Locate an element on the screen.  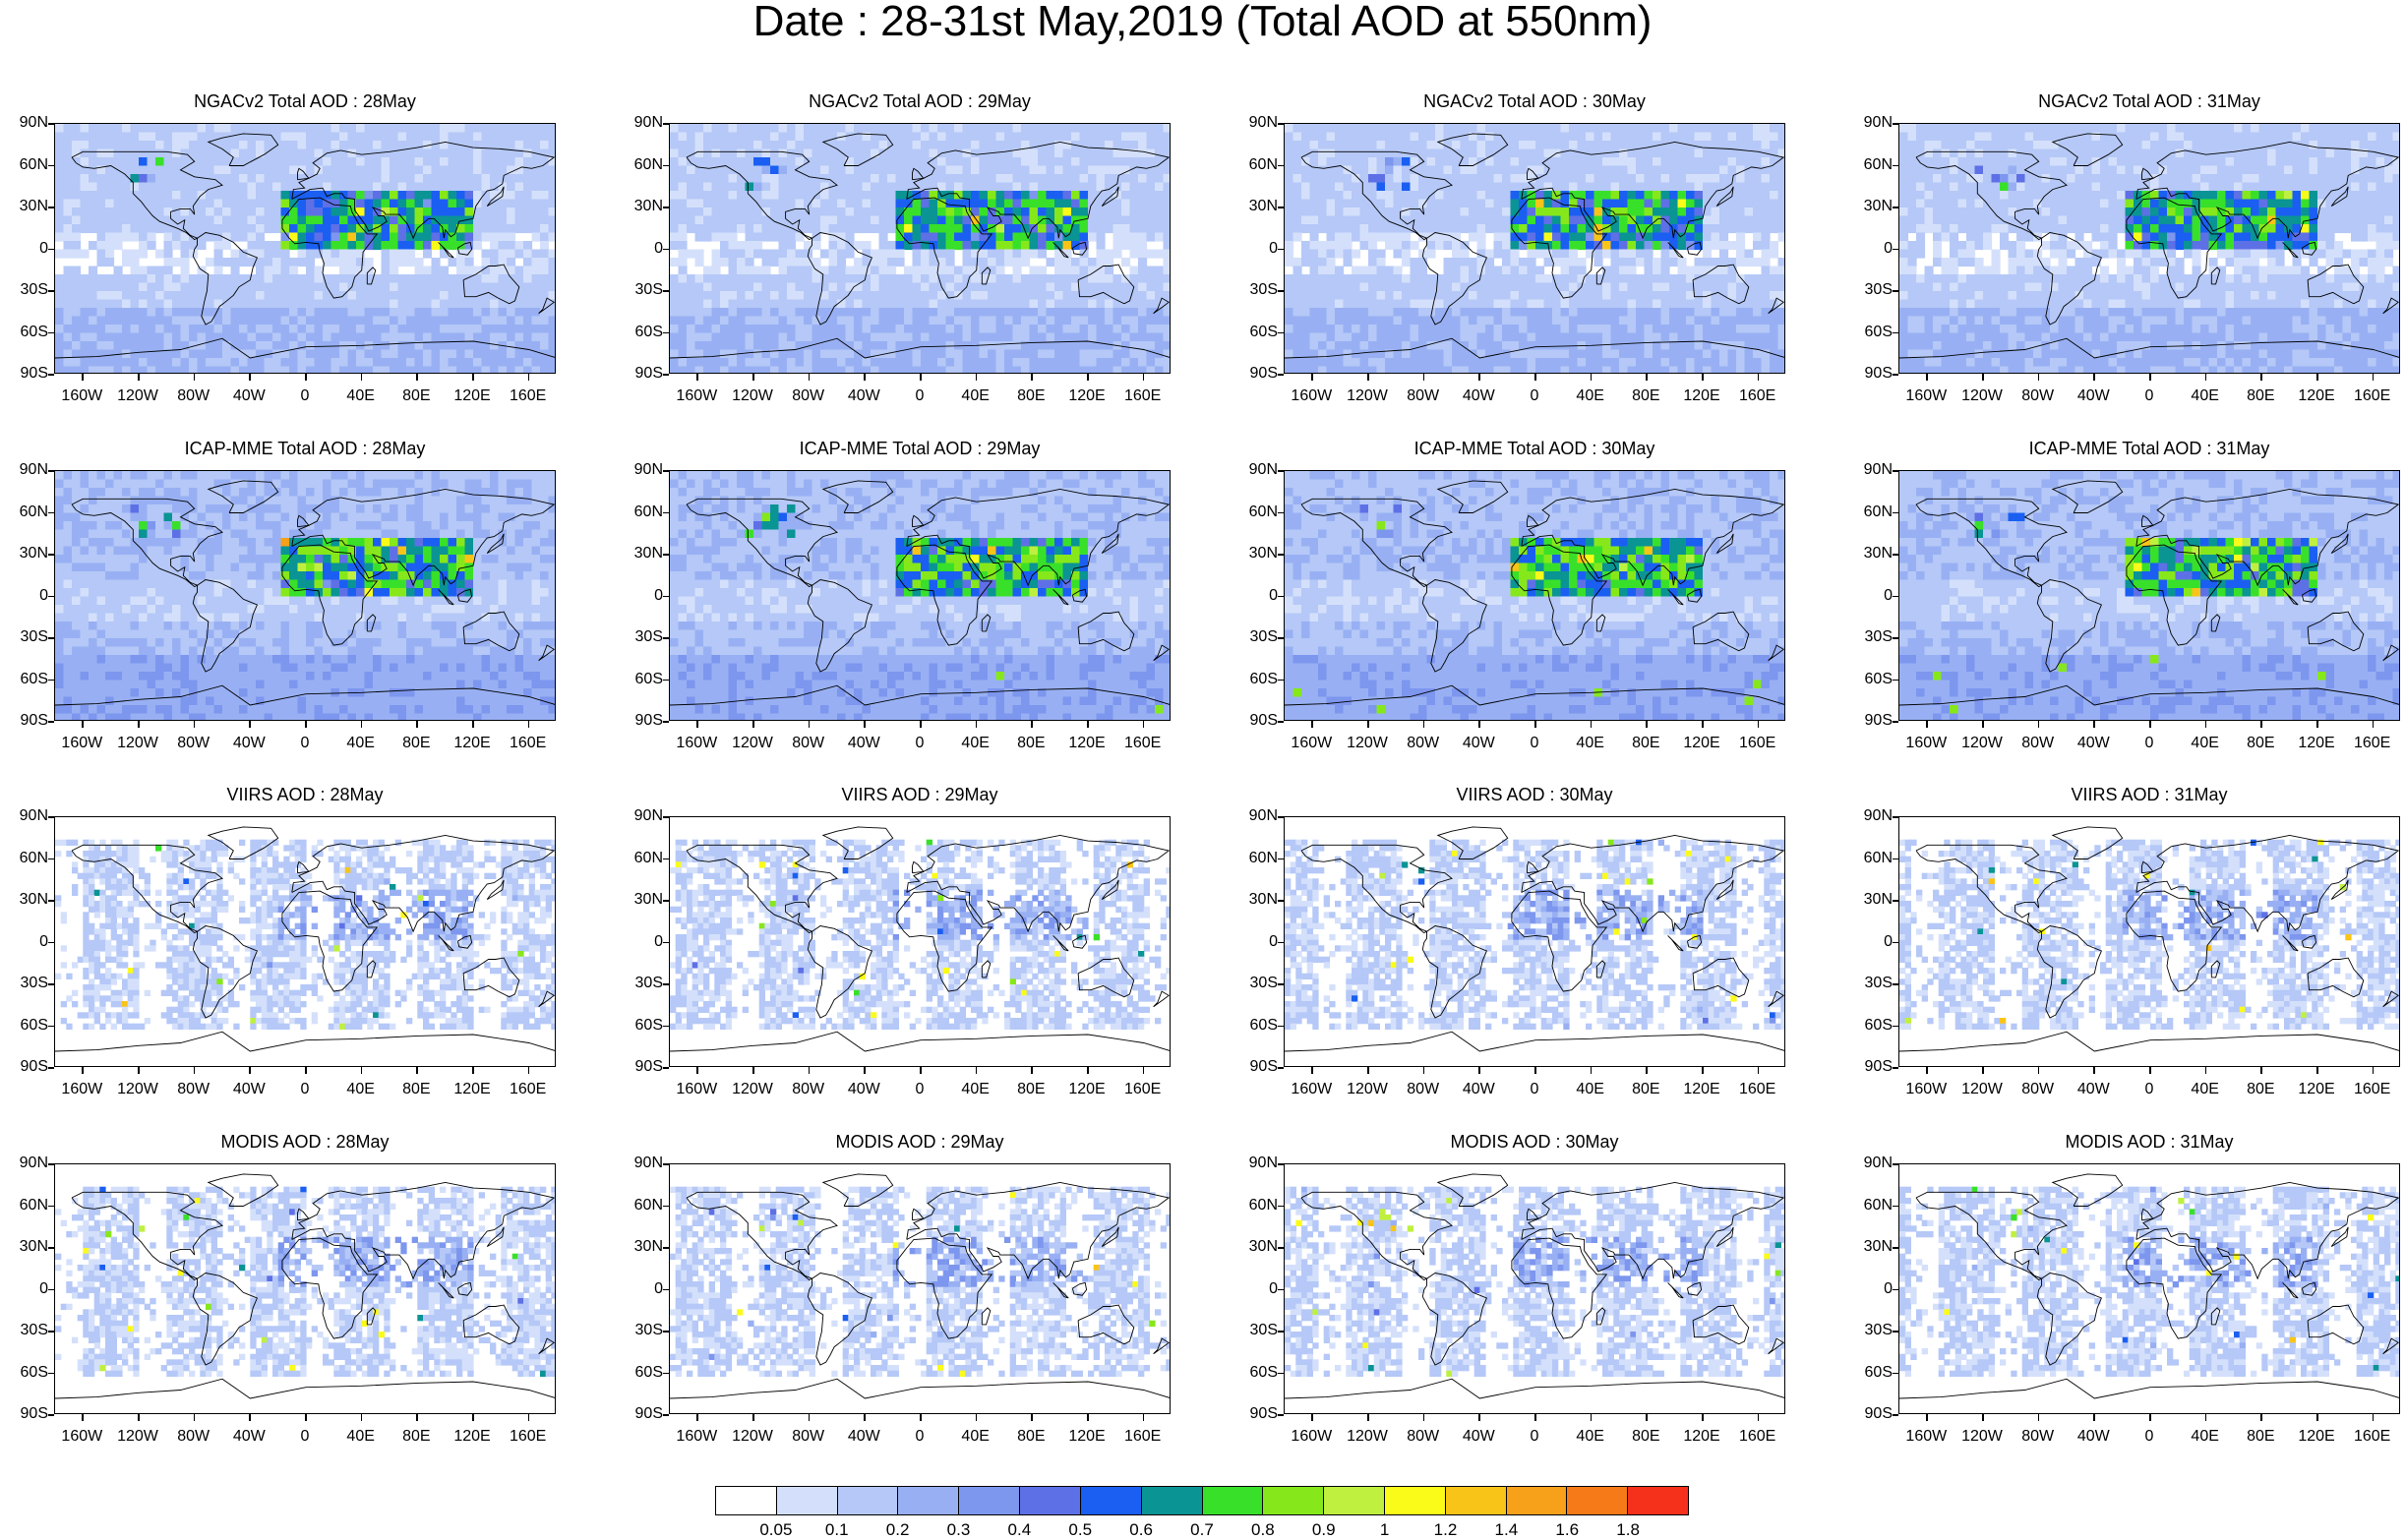
colorbar-label: 0.9 is located at coordinates (1324, 1530).